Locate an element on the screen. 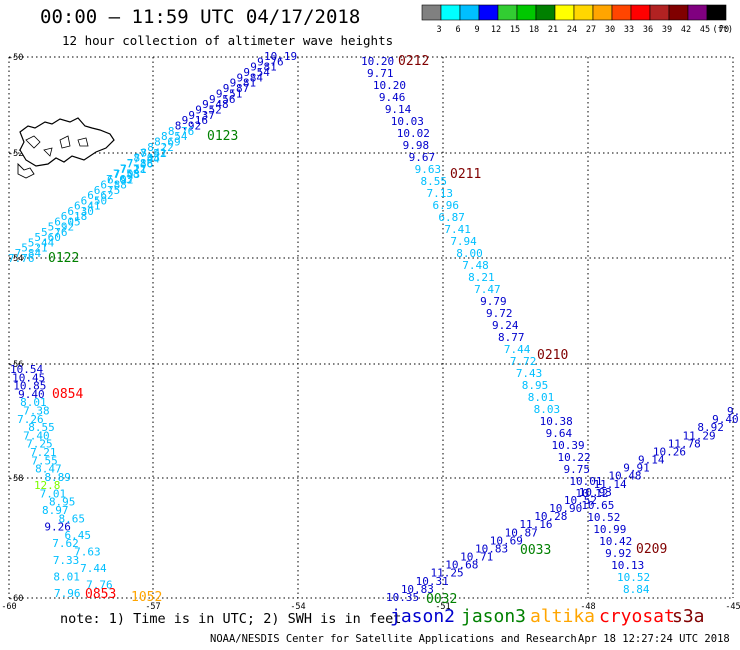 This screenshot has height=650, width=740. wave-height-value: 9.37 is located at coordinates (201, 115).